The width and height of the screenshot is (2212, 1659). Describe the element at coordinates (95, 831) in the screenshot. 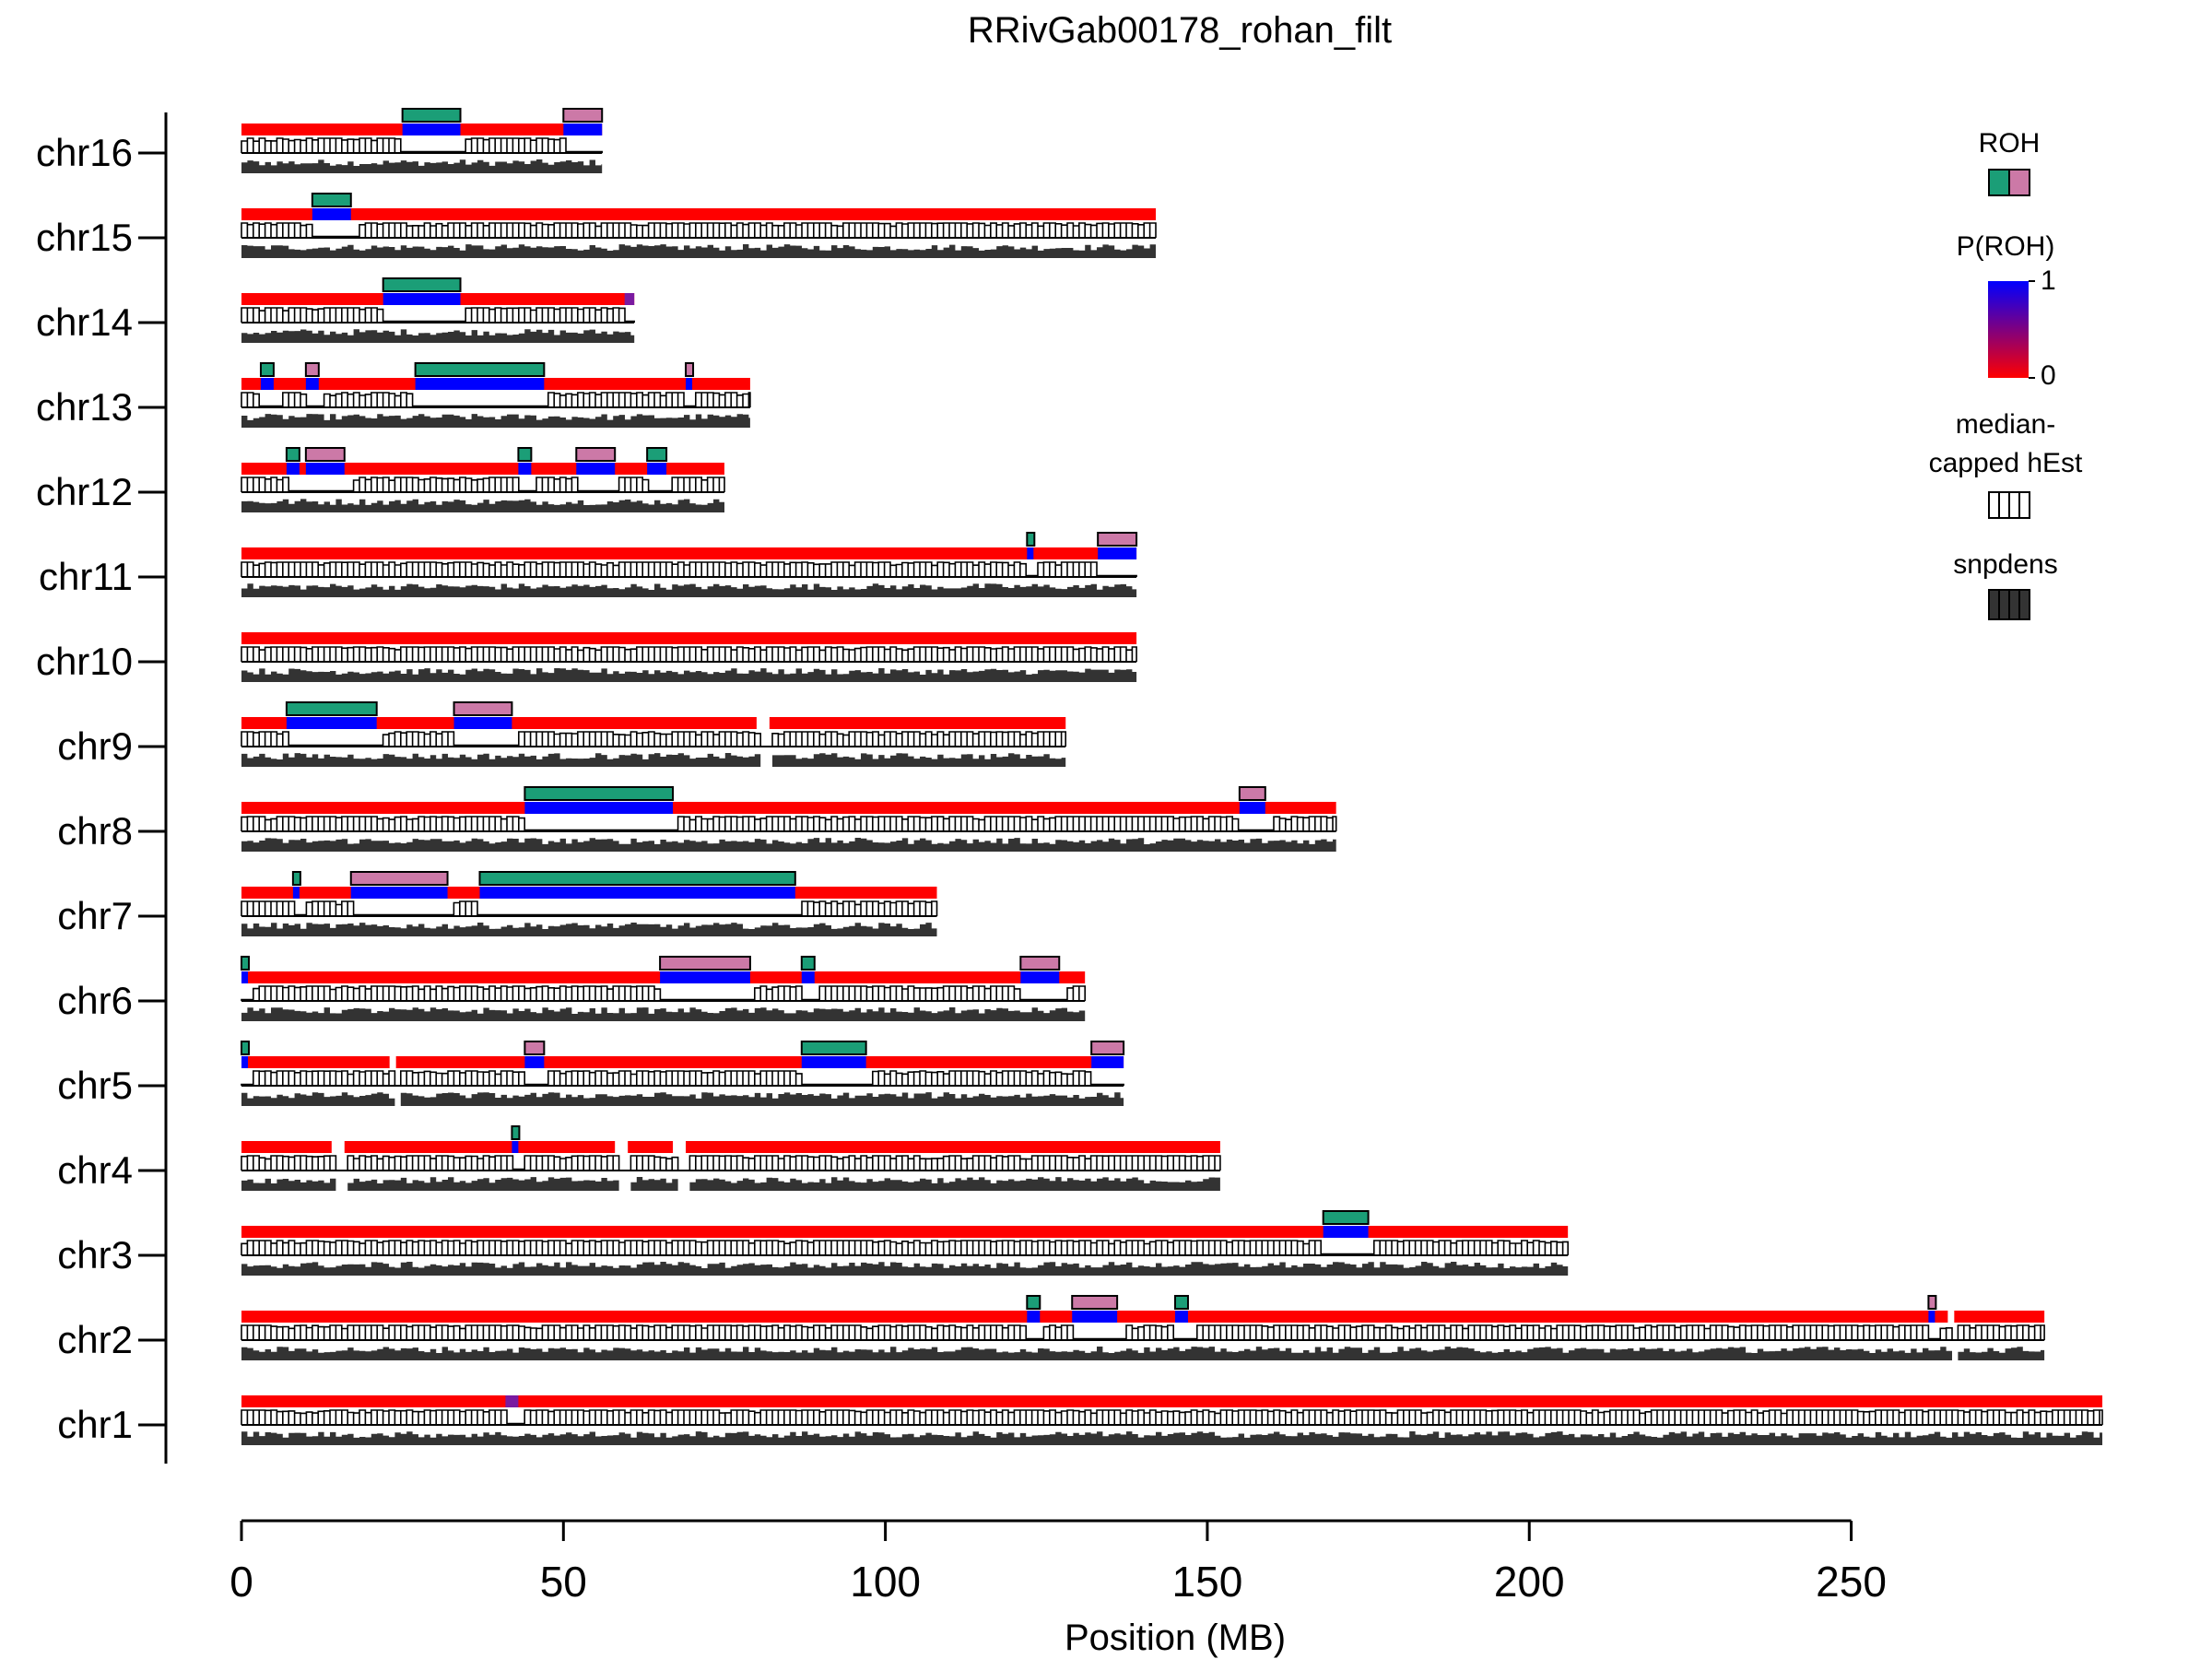

I see `y-tick-label: chr8` at that location.